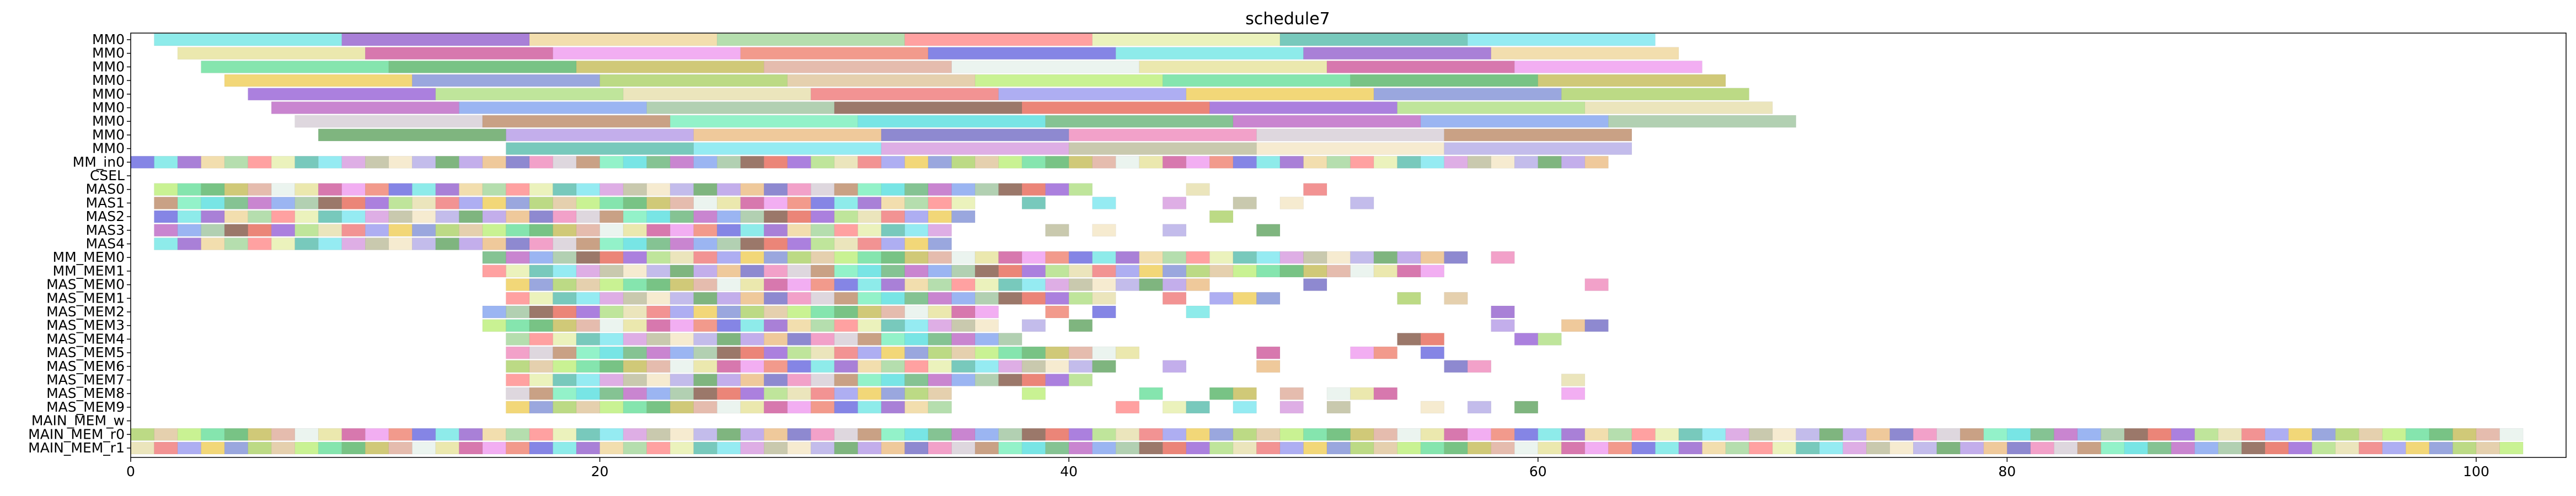 The height and width of the screenshot is (496, 2576). I want to click on x-tick-label: 60, so click(1538, 471).